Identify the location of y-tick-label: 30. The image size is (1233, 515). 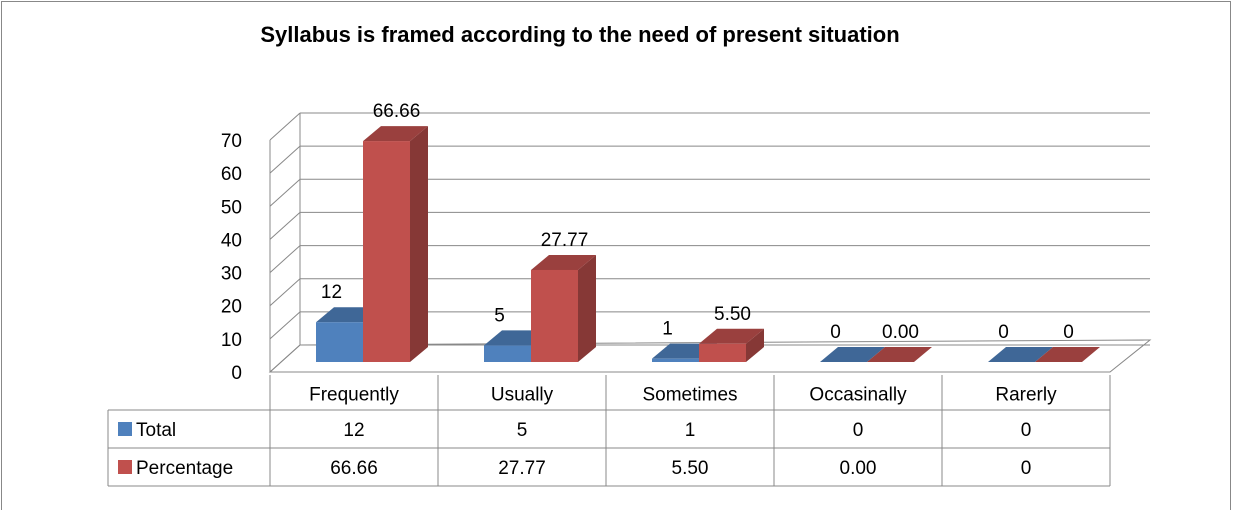
(231, 274).